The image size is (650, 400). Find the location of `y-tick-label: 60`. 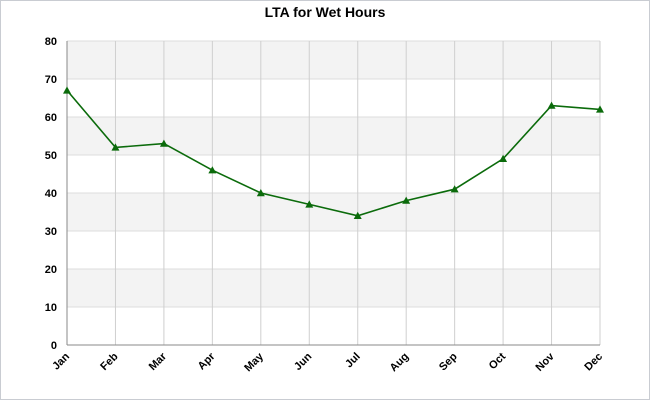

y-tick-label: 60 is located at coordinates (51, 118).